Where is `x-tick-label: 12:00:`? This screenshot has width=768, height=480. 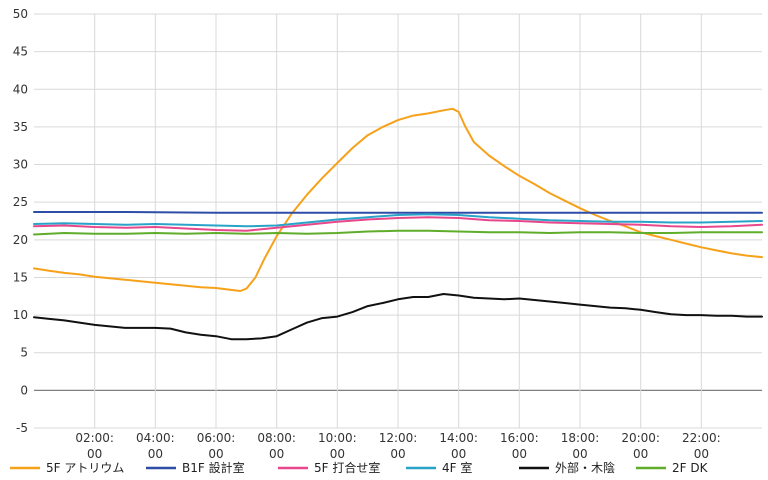
x-tick-label: 12:00: is located at coordinates (398, 438).